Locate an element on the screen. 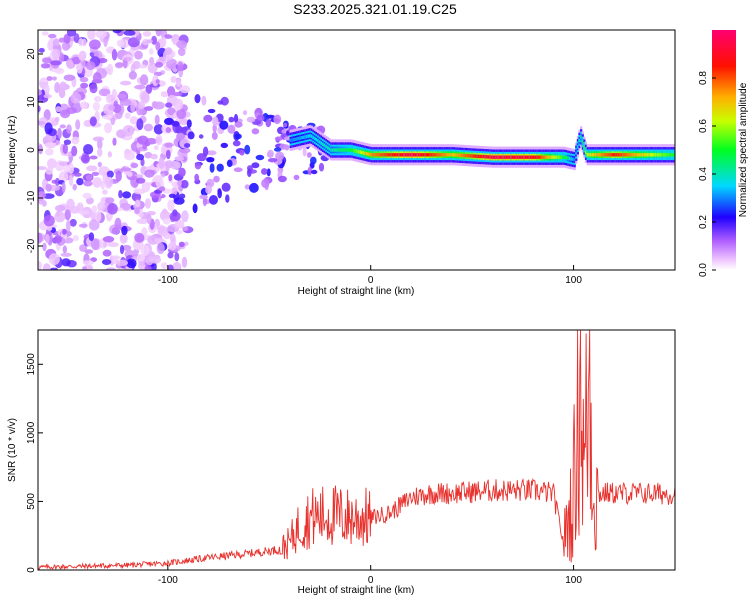 The image size is (750, 600). snr-xlabel: Height of straight line (km) is located at coordinates (356, 590).